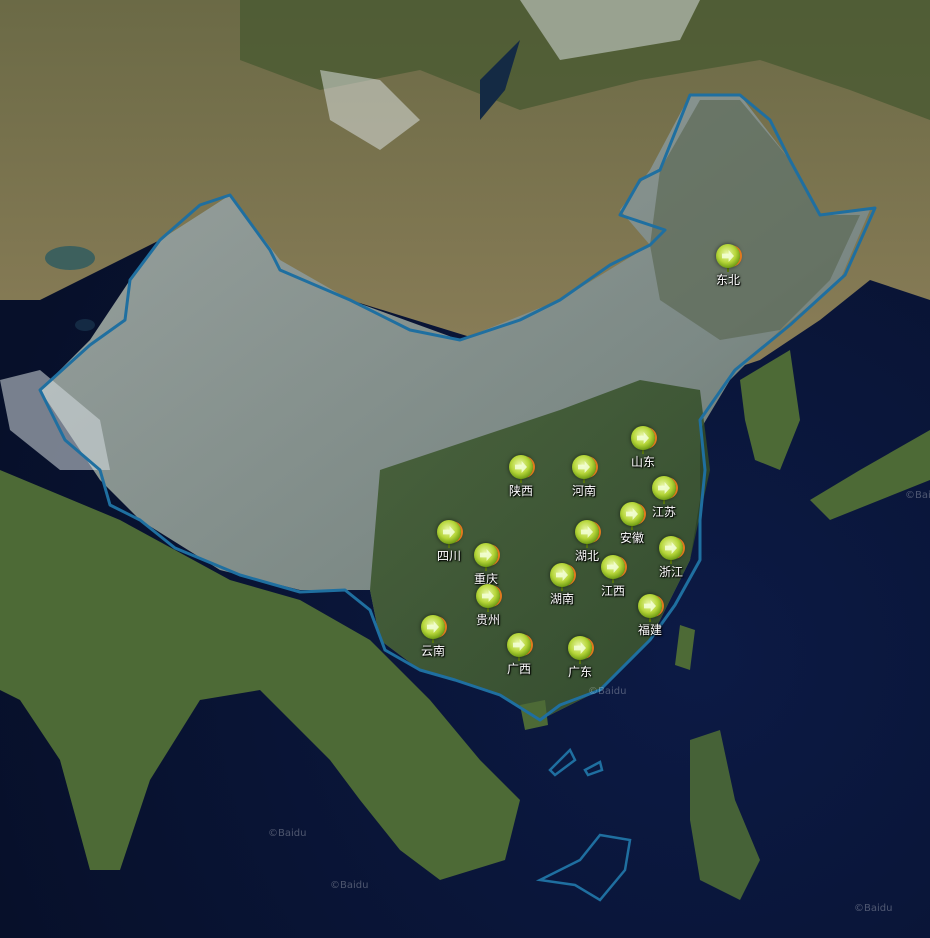 This screenshot has height=938, width=930. I want to click on marker-anhui: 安徽, so click(632, 523).